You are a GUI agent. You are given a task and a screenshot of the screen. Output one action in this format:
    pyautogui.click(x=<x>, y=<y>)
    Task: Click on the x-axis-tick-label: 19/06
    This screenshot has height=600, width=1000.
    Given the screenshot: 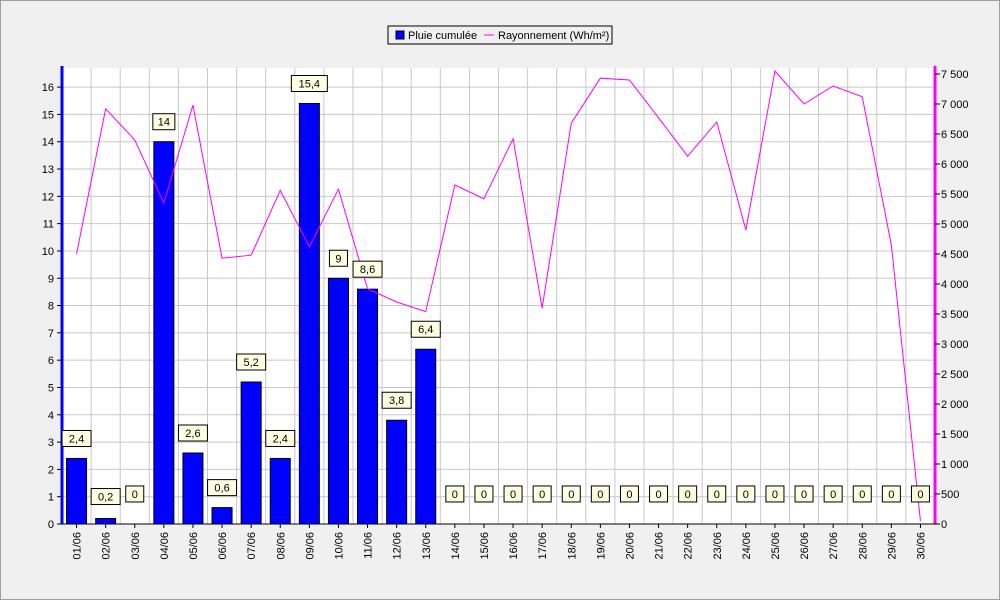 What is the action you would take?
    pyautogui.click(x=601, y=546)
    